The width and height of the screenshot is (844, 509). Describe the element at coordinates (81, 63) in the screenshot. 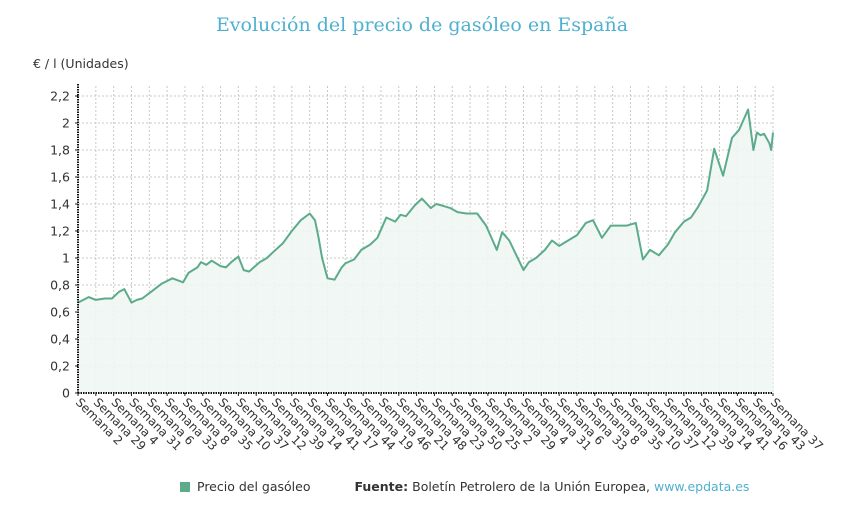

I see `y-axis-label: € / l (Unidades)` at that location.